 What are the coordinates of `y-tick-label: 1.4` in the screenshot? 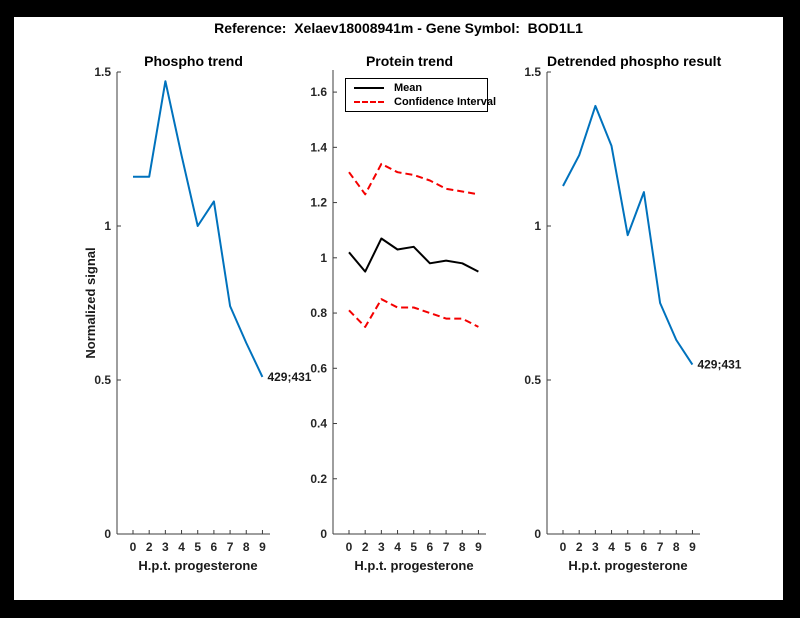 It's located at (318, 147).